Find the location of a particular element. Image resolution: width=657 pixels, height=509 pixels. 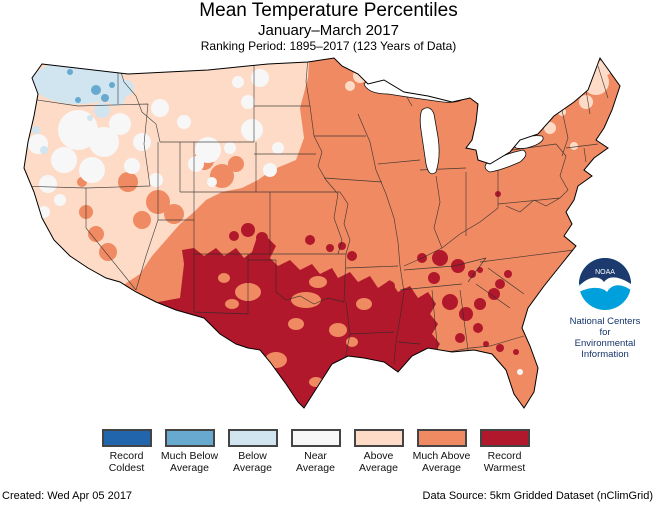

legend-label-0: Record Coldest is located at coordinates (126, 462).